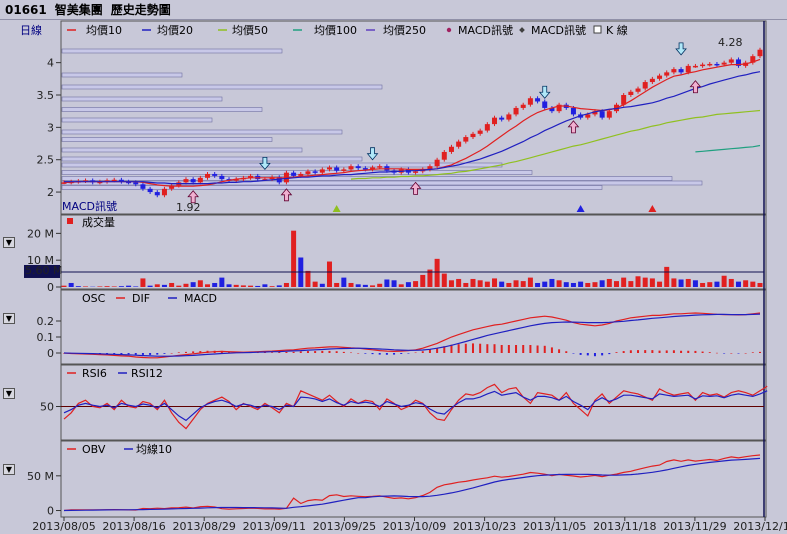 Image resolution: width=787 pixels, height=534 pixels. What do you see at coordinates (522, 30) in the screenshot?
I see `macd-signal-diamond-icon` at bounding box center [522, 30].